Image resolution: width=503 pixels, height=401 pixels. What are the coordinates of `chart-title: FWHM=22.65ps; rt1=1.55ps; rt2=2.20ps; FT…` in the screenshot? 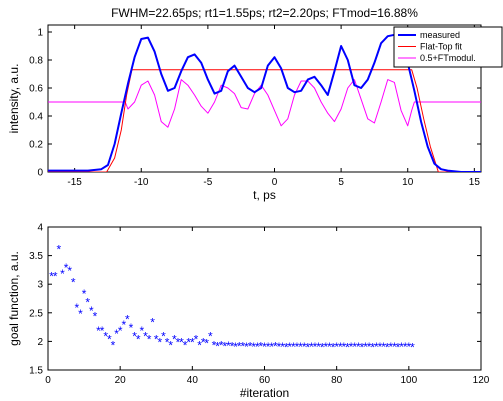 It's located at (264, 13).